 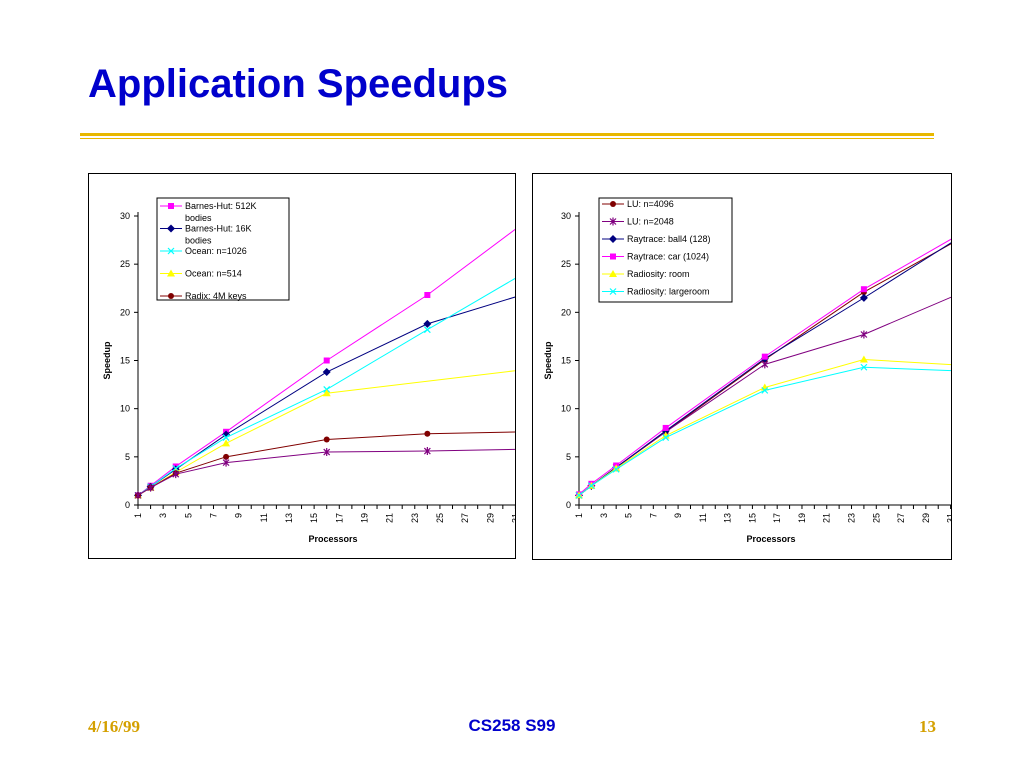 What do you see at coordinates (668, 257) in the screenshot?
I see `legend-label: Raytrace: car (1024)` at bounding box center [668, 257].